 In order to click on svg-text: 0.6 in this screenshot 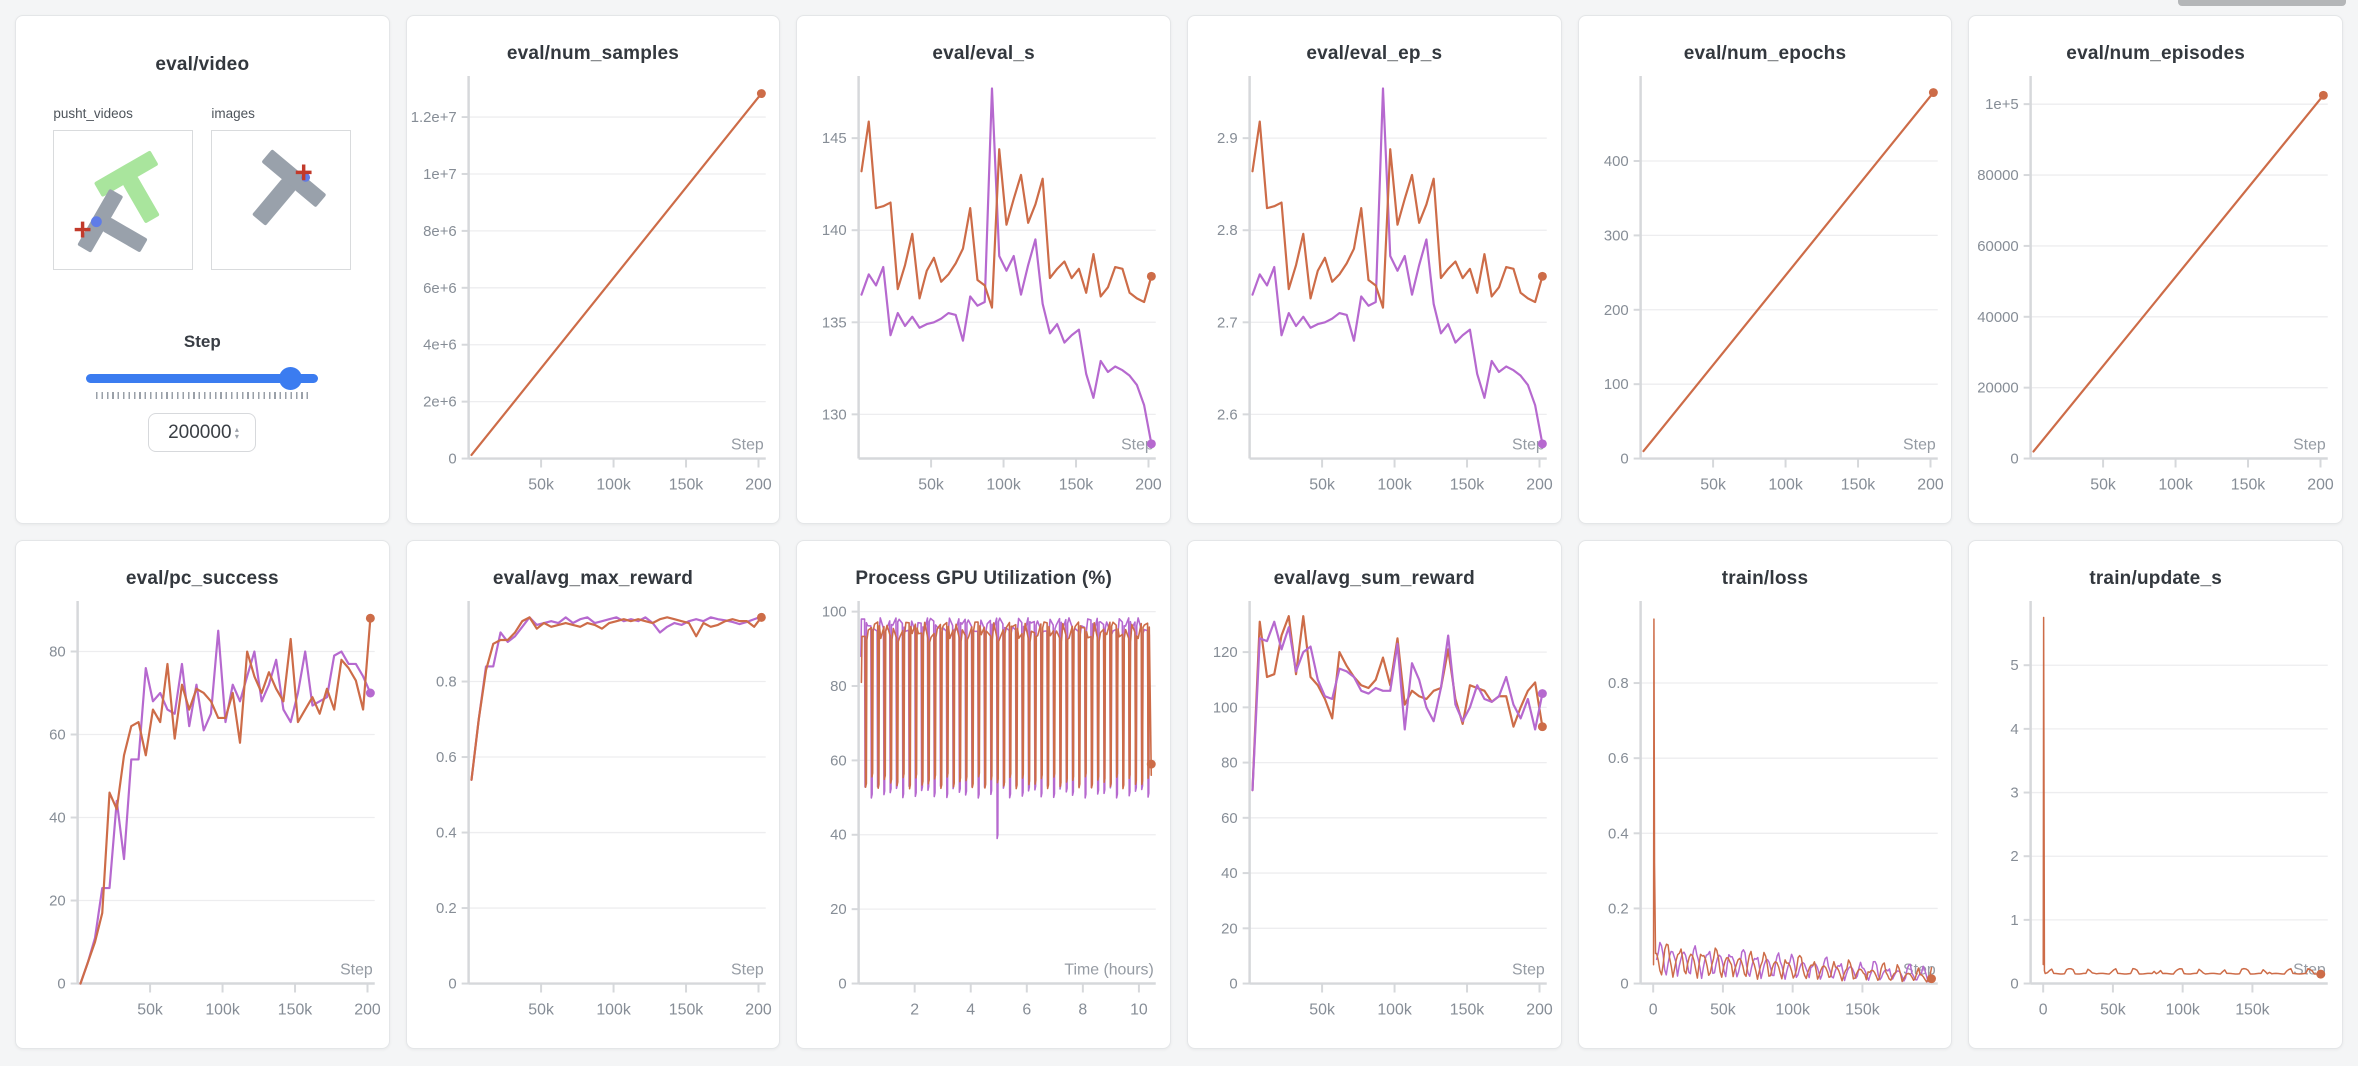, I will do `click(446, 758)`.